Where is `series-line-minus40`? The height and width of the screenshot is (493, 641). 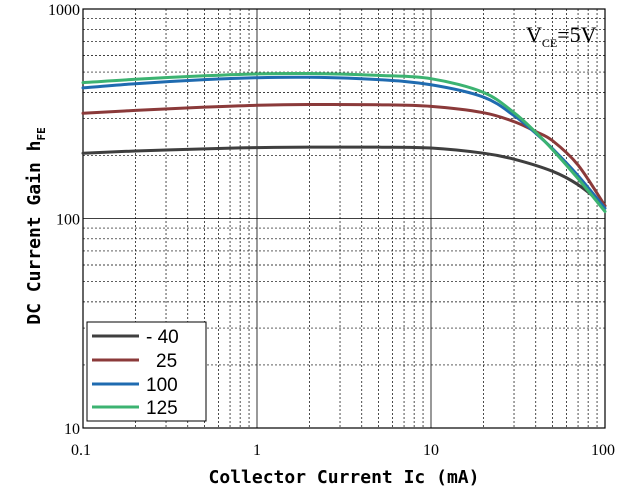 series-line-minus40 is located at coordinates (344, 176).